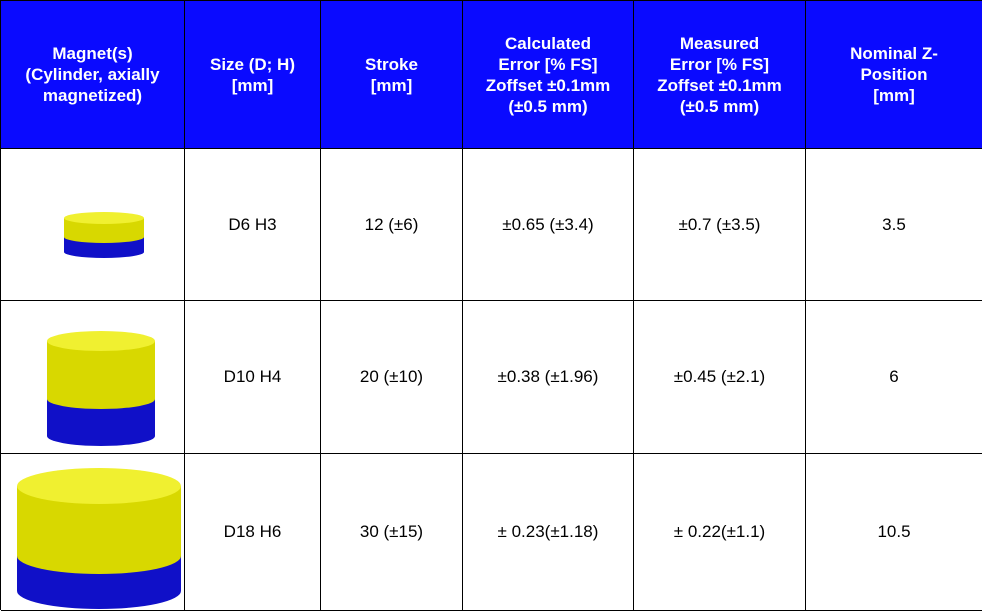  What do you see at coordinates (548, 532) in the screenshot?
I see `table-cell: ± 0.23(±1.18)` at bounding box center [548, 532].